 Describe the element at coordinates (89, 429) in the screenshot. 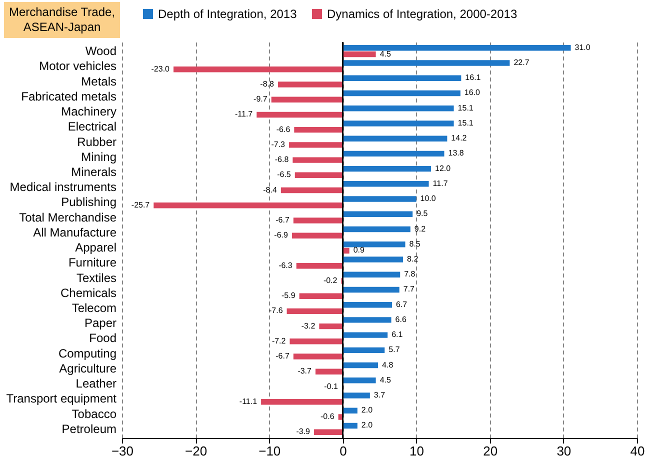

I see `y-tick-label: Petroleum` at that location.